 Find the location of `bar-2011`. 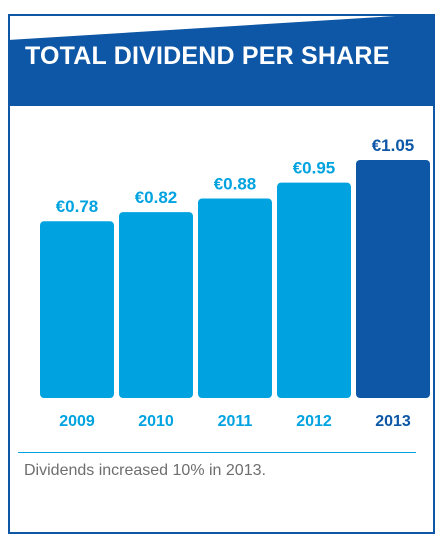

bar-2011 is located at coordinates (235, 298).